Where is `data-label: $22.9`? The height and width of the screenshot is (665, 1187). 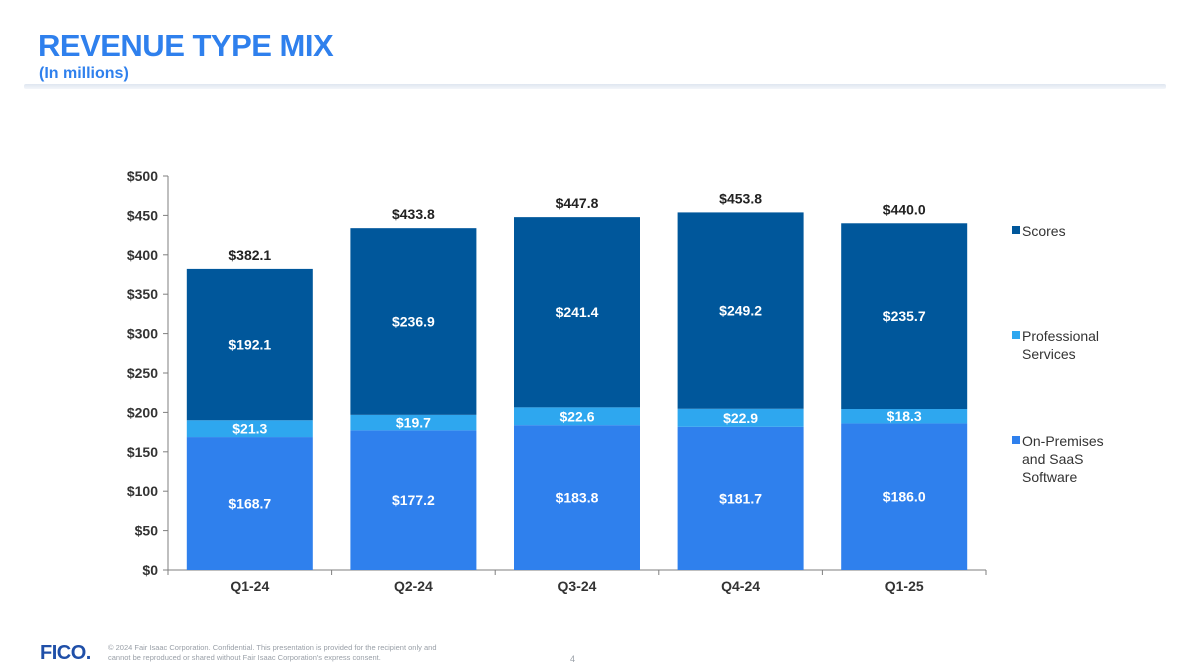 data-label: $22.9 is located at coordinates (740, 418).